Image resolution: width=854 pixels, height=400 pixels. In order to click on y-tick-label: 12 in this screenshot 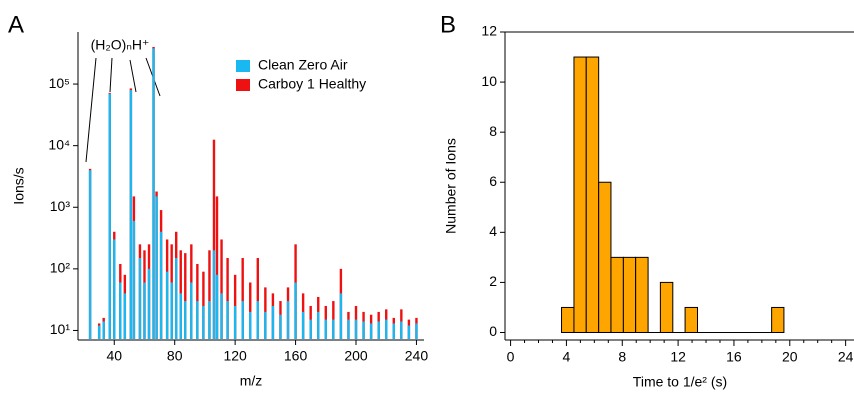, I will do `click(489, 31)`.